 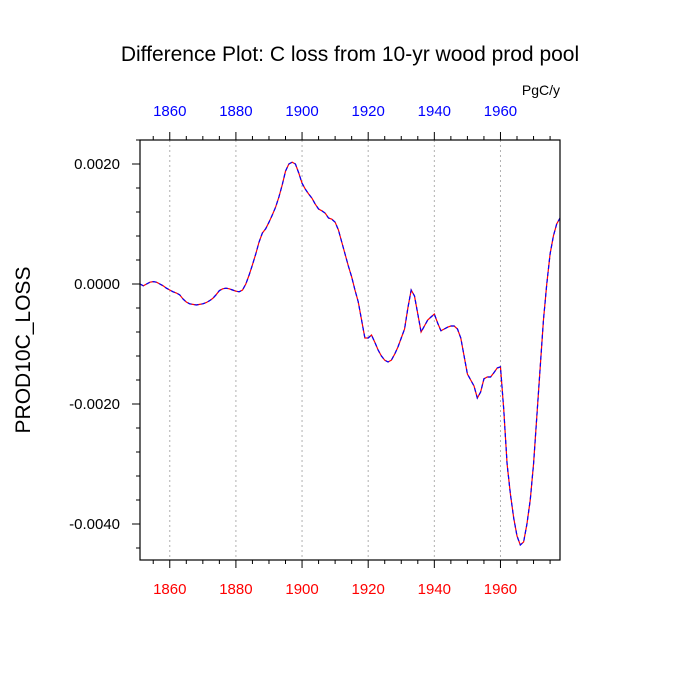 I want to click on y-tick-label: 0.0020, so click(x=97, y=164).